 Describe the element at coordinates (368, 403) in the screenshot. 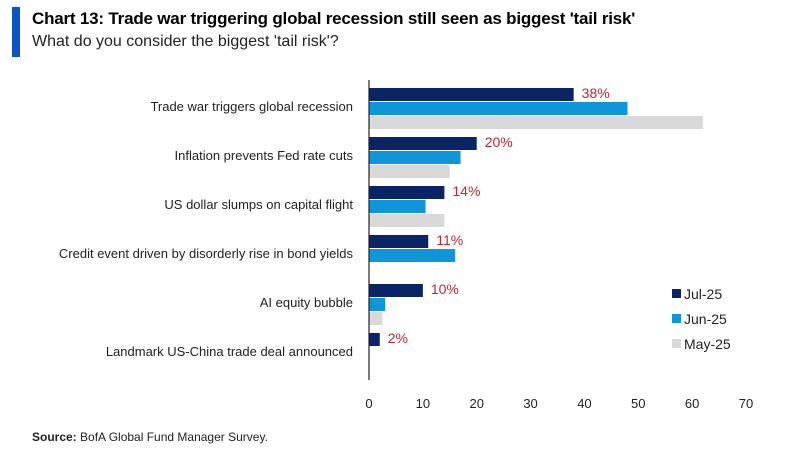

I see `x-tick-label: 0` at that location.